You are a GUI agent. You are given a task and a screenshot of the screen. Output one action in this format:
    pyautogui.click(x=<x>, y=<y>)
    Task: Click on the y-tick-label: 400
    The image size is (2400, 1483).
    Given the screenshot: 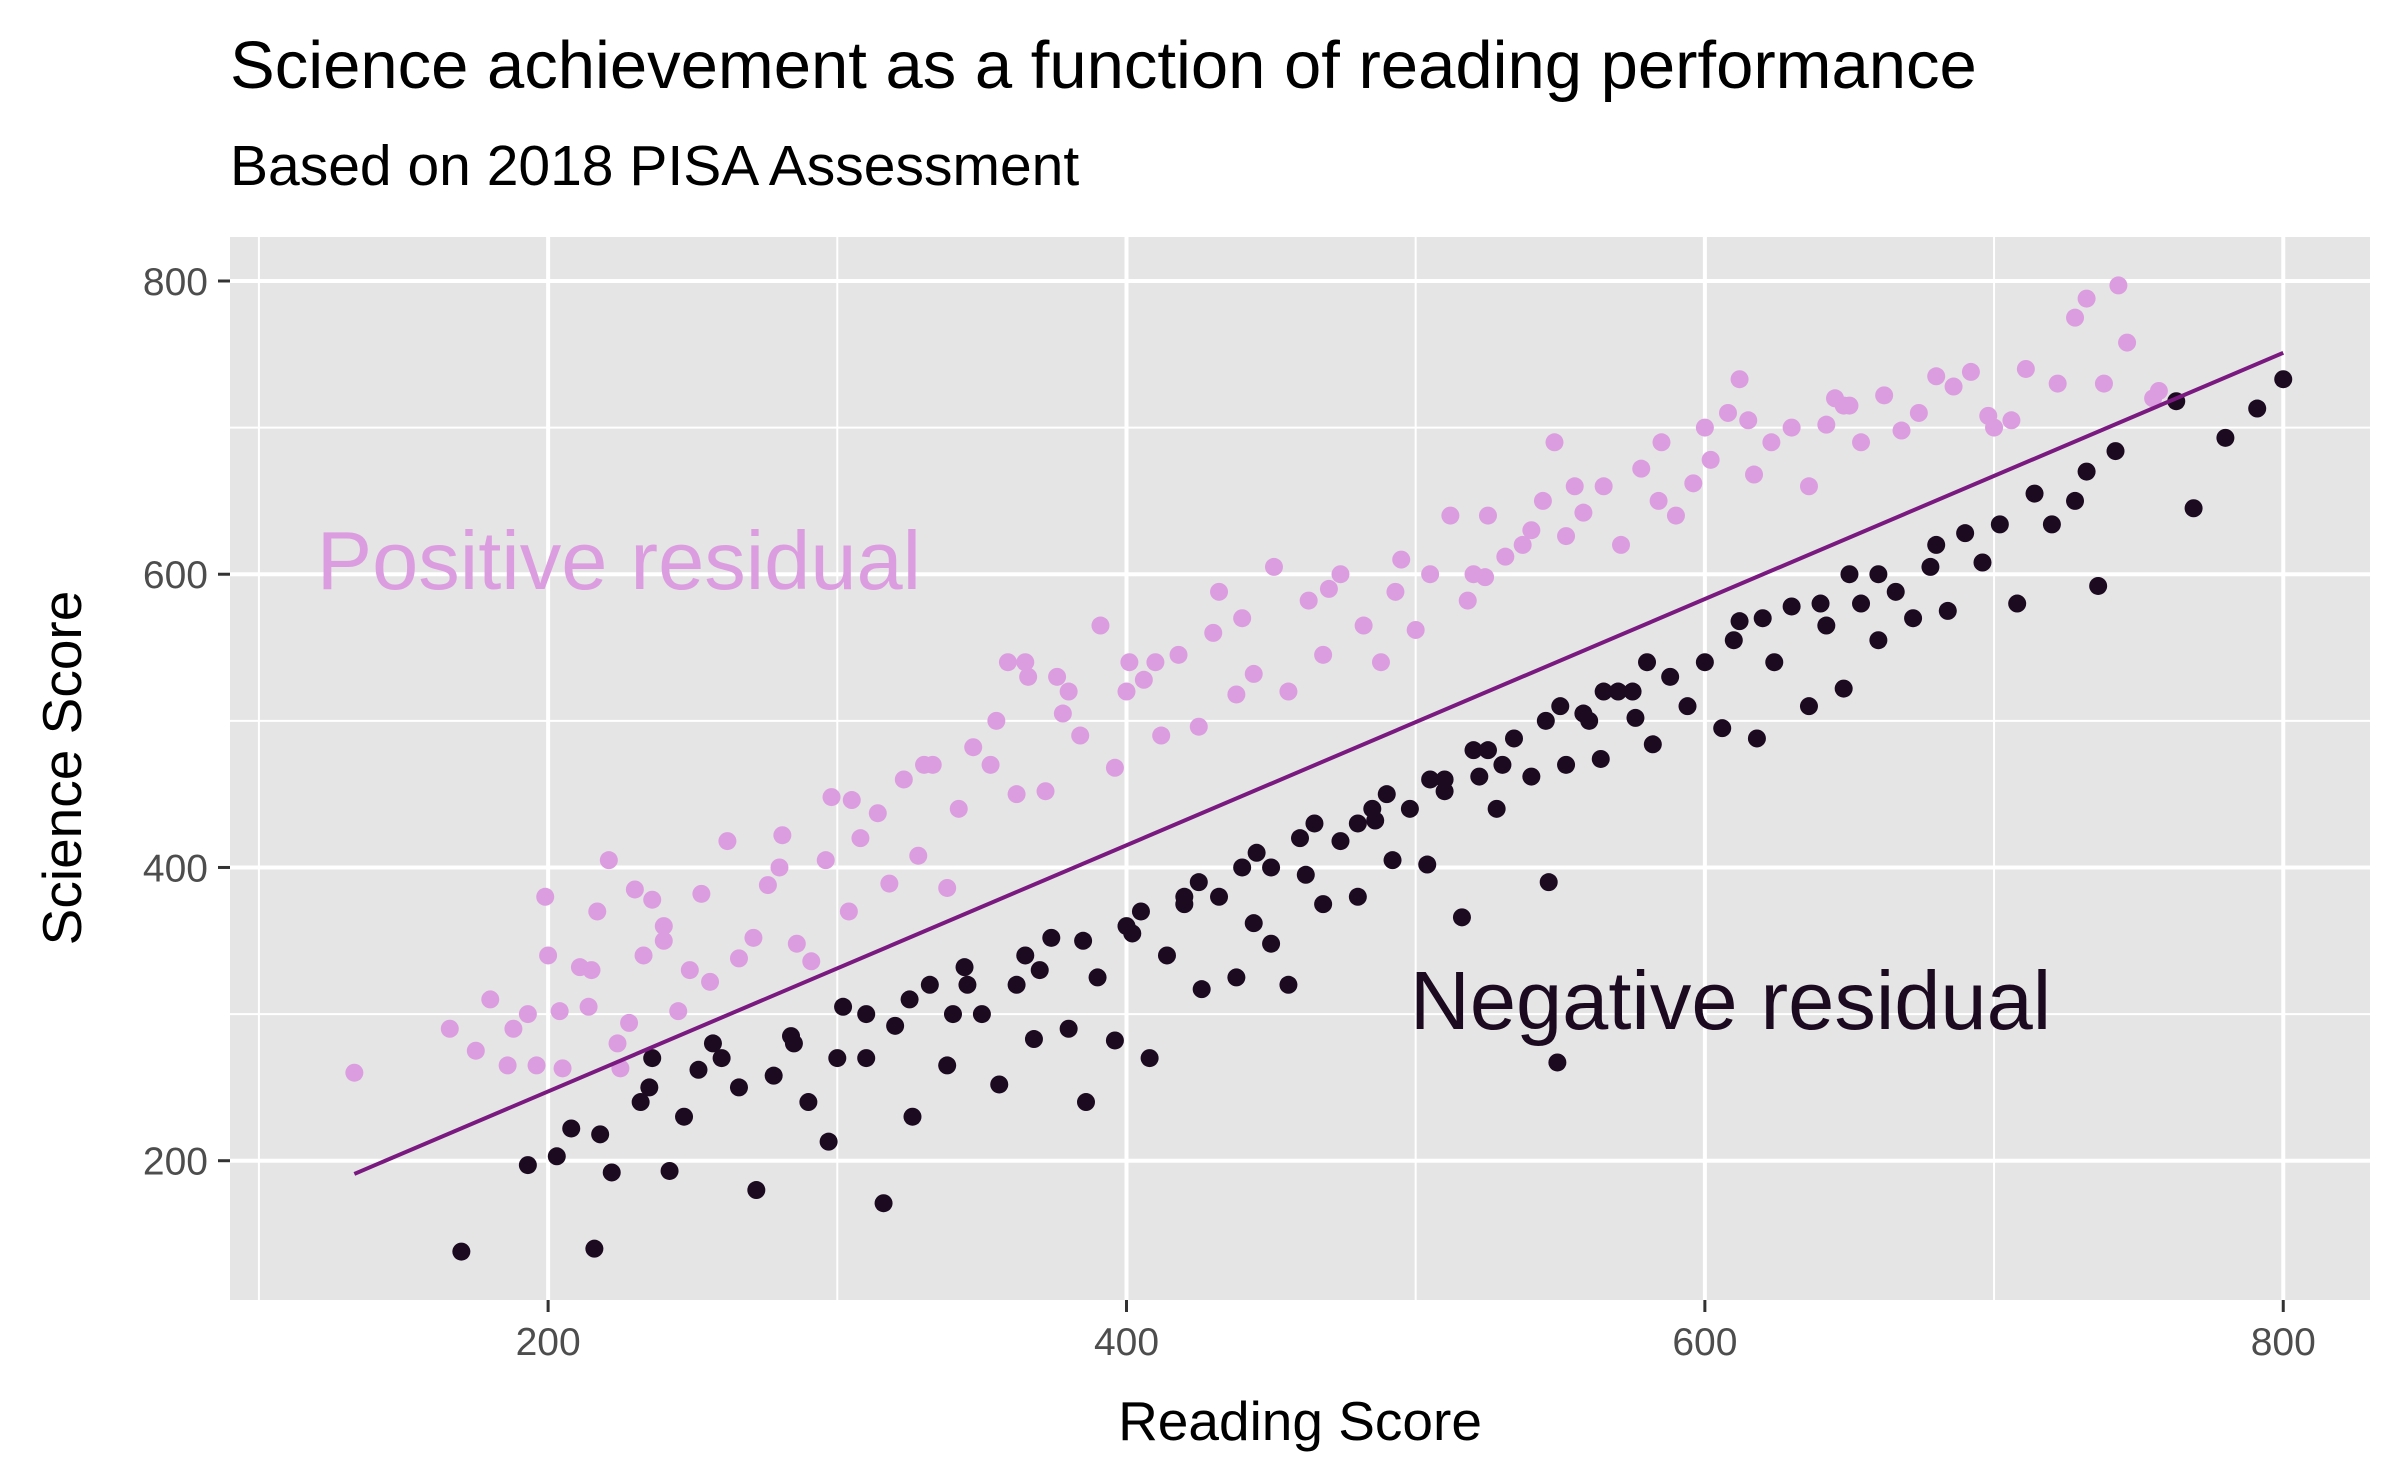 What is the action you would take?
    pyautogui.click(x=175, y=868)
    